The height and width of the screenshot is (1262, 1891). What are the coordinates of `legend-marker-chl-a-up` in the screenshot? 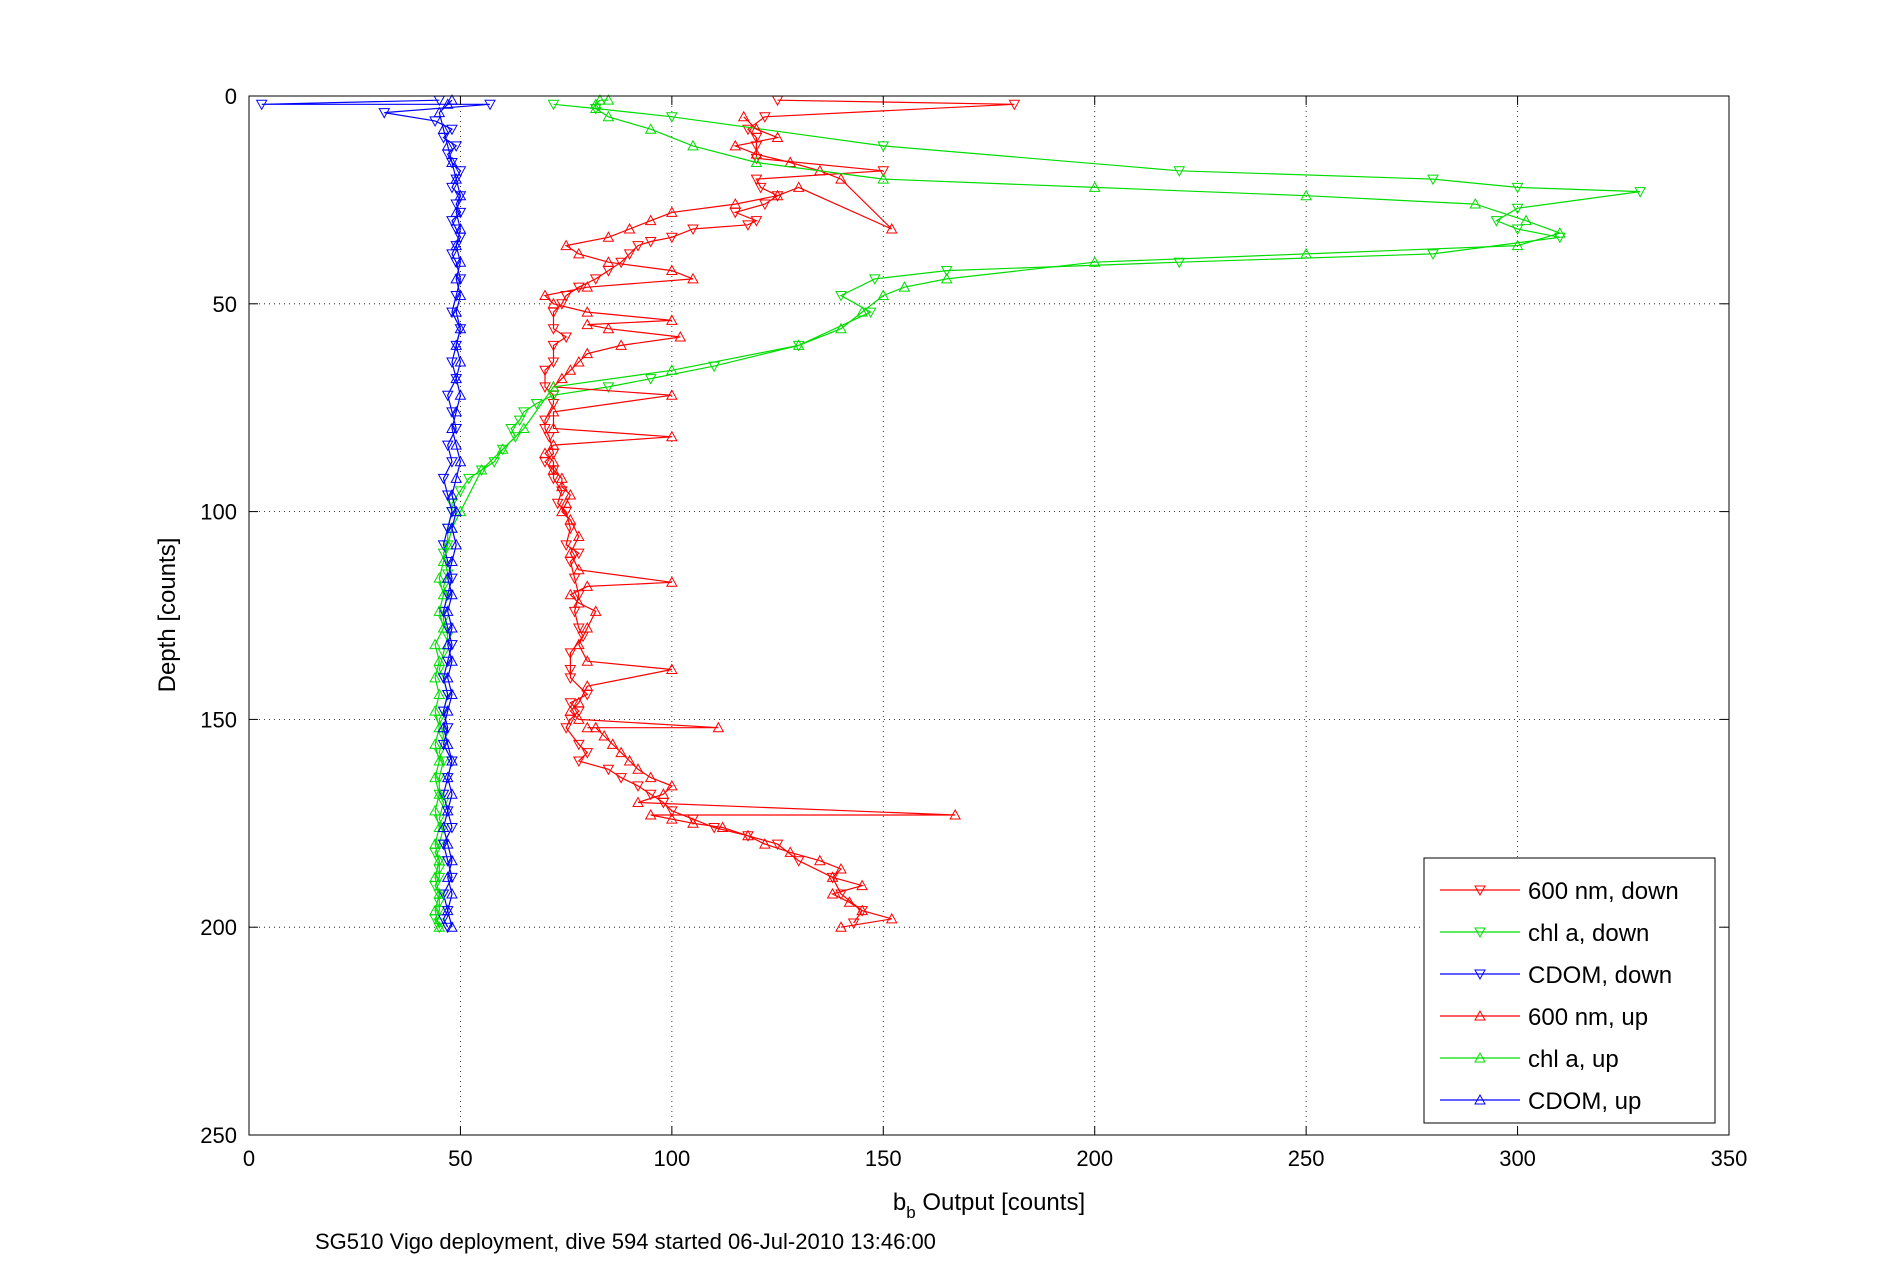 It's located at (1480, 1057).